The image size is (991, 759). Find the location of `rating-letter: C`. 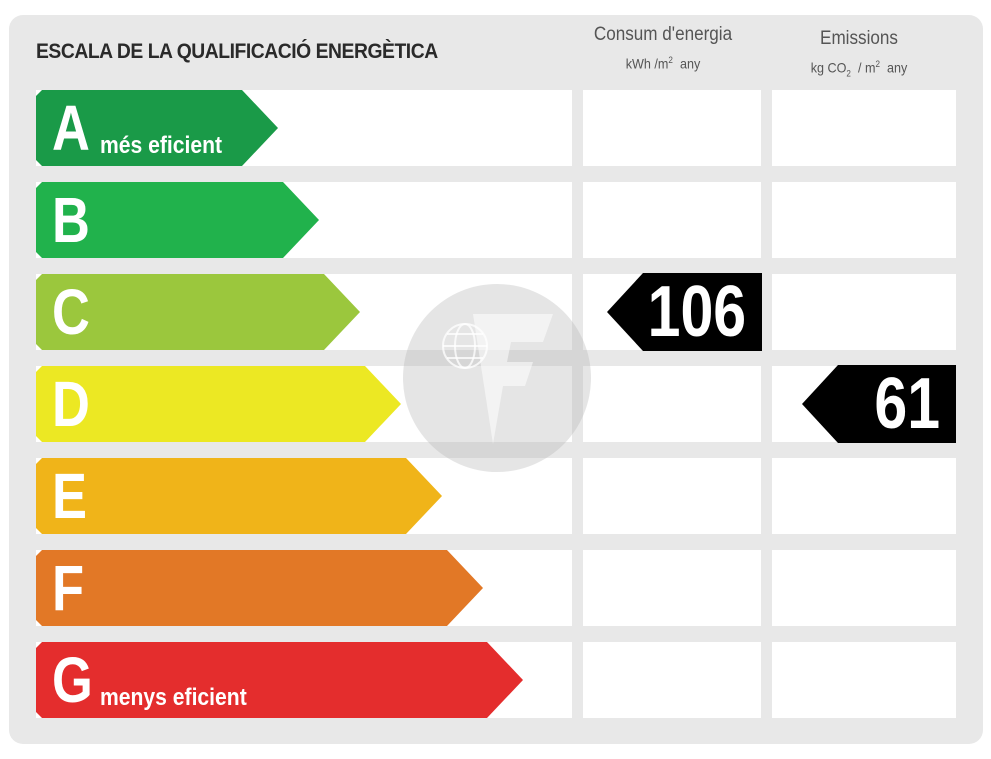

rating-letter: C is located at coordinates (71, 312).